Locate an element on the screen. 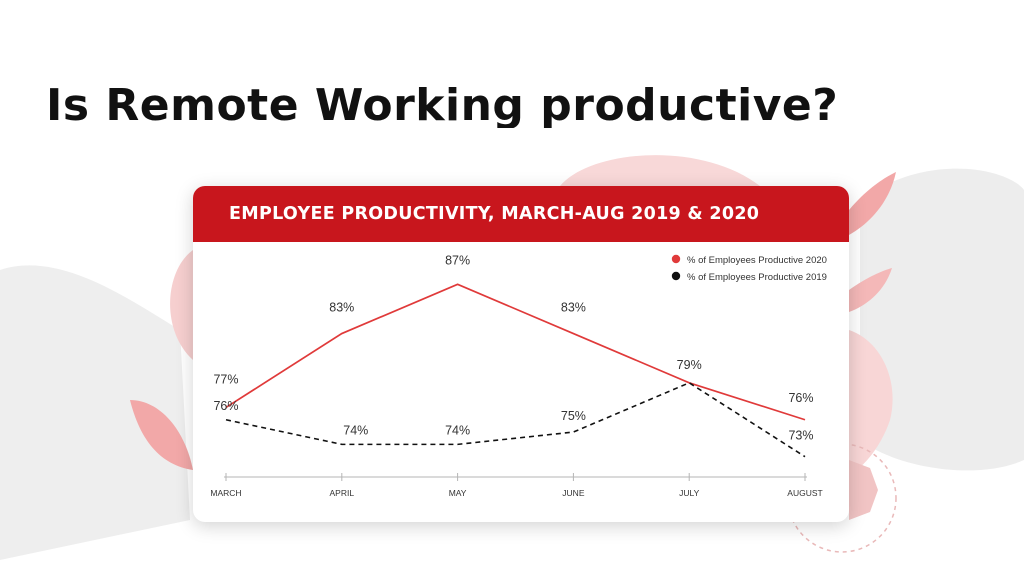 The height and width of the screenshot is (576, 1024). pink-leaf-right-top is located at coordinates (872, 203).